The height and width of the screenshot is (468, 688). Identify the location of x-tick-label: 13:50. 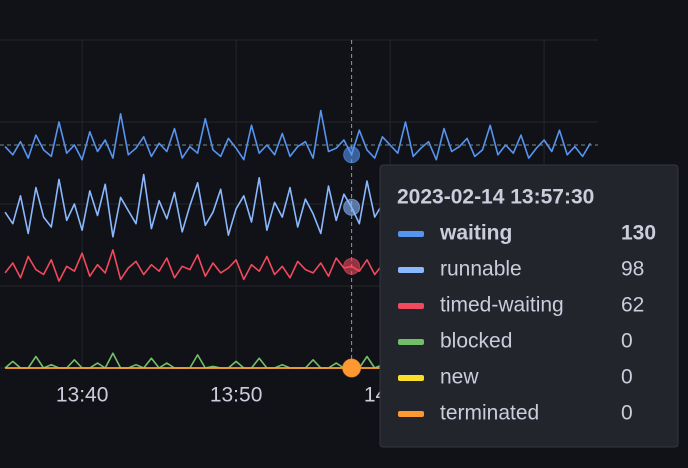
(236, 395).